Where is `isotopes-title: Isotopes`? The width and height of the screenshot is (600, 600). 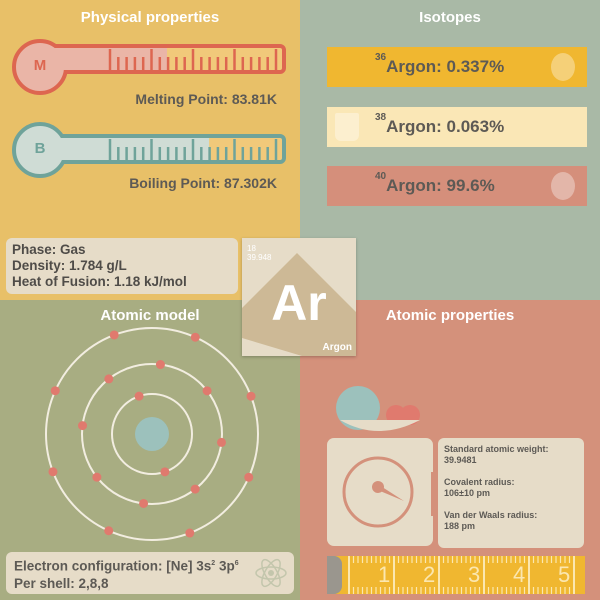
isotopes-title: Isotopes is located at coordinates (450, 17).